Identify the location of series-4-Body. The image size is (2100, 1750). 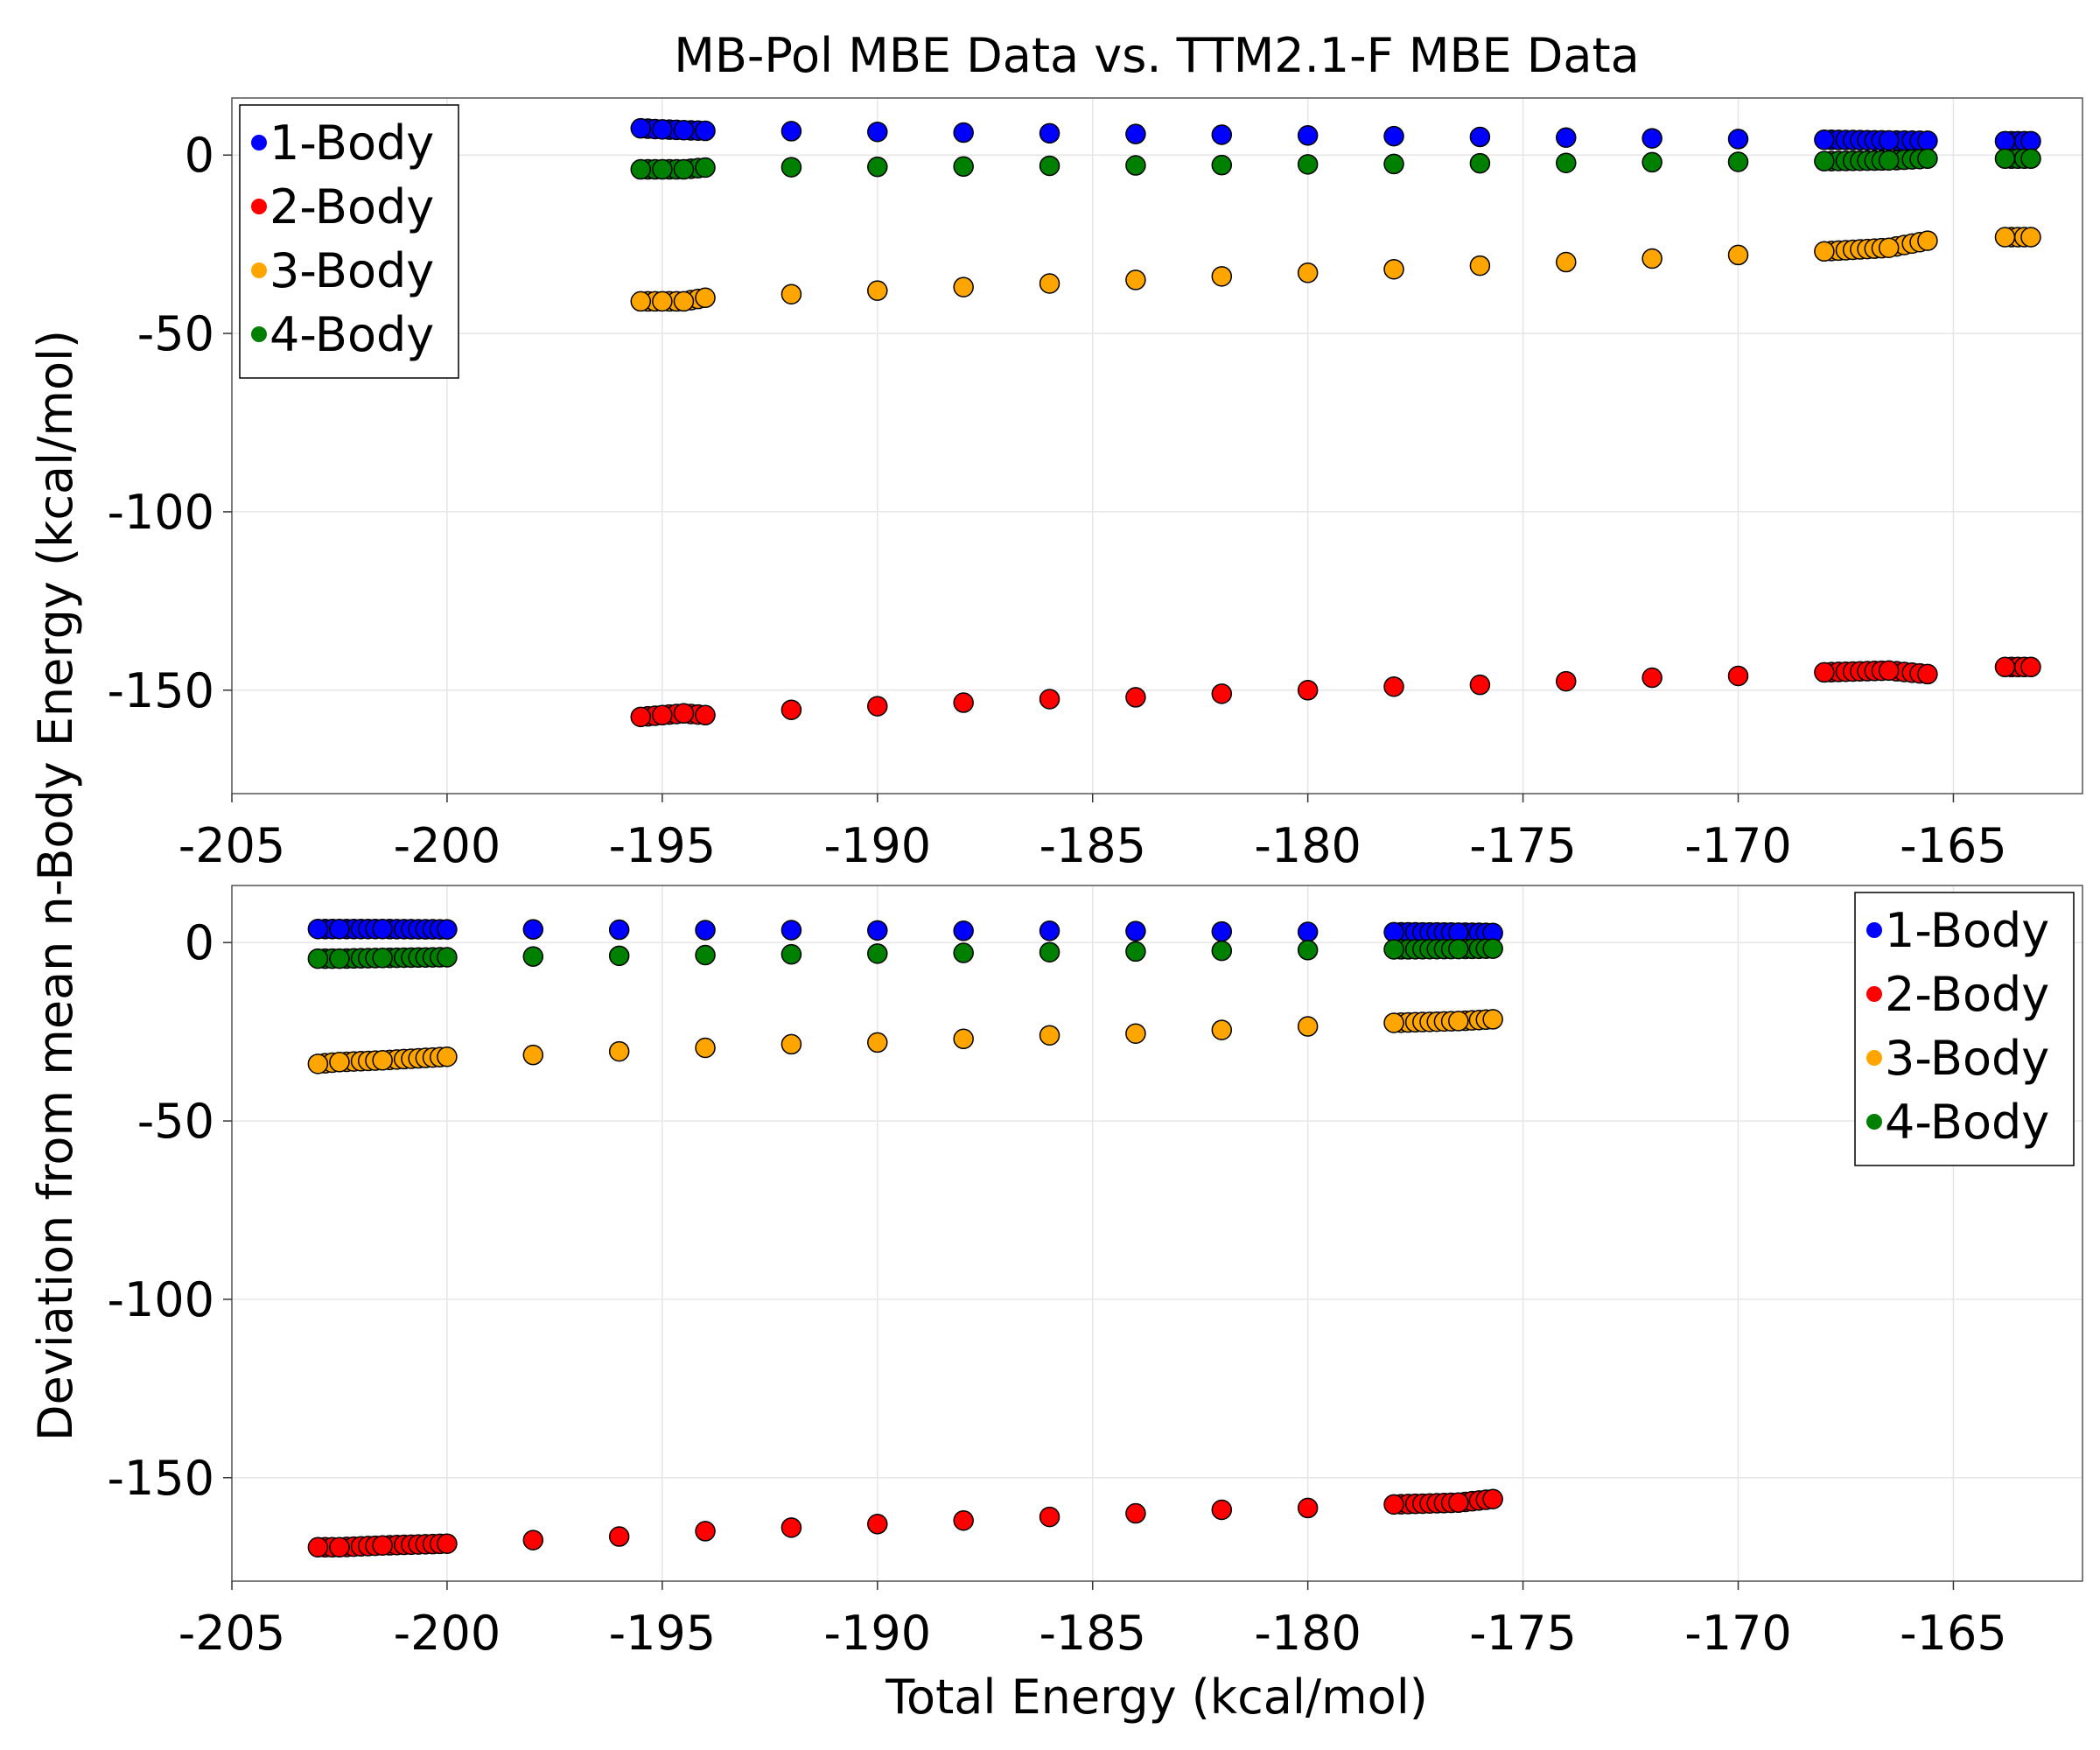
(905, 954).